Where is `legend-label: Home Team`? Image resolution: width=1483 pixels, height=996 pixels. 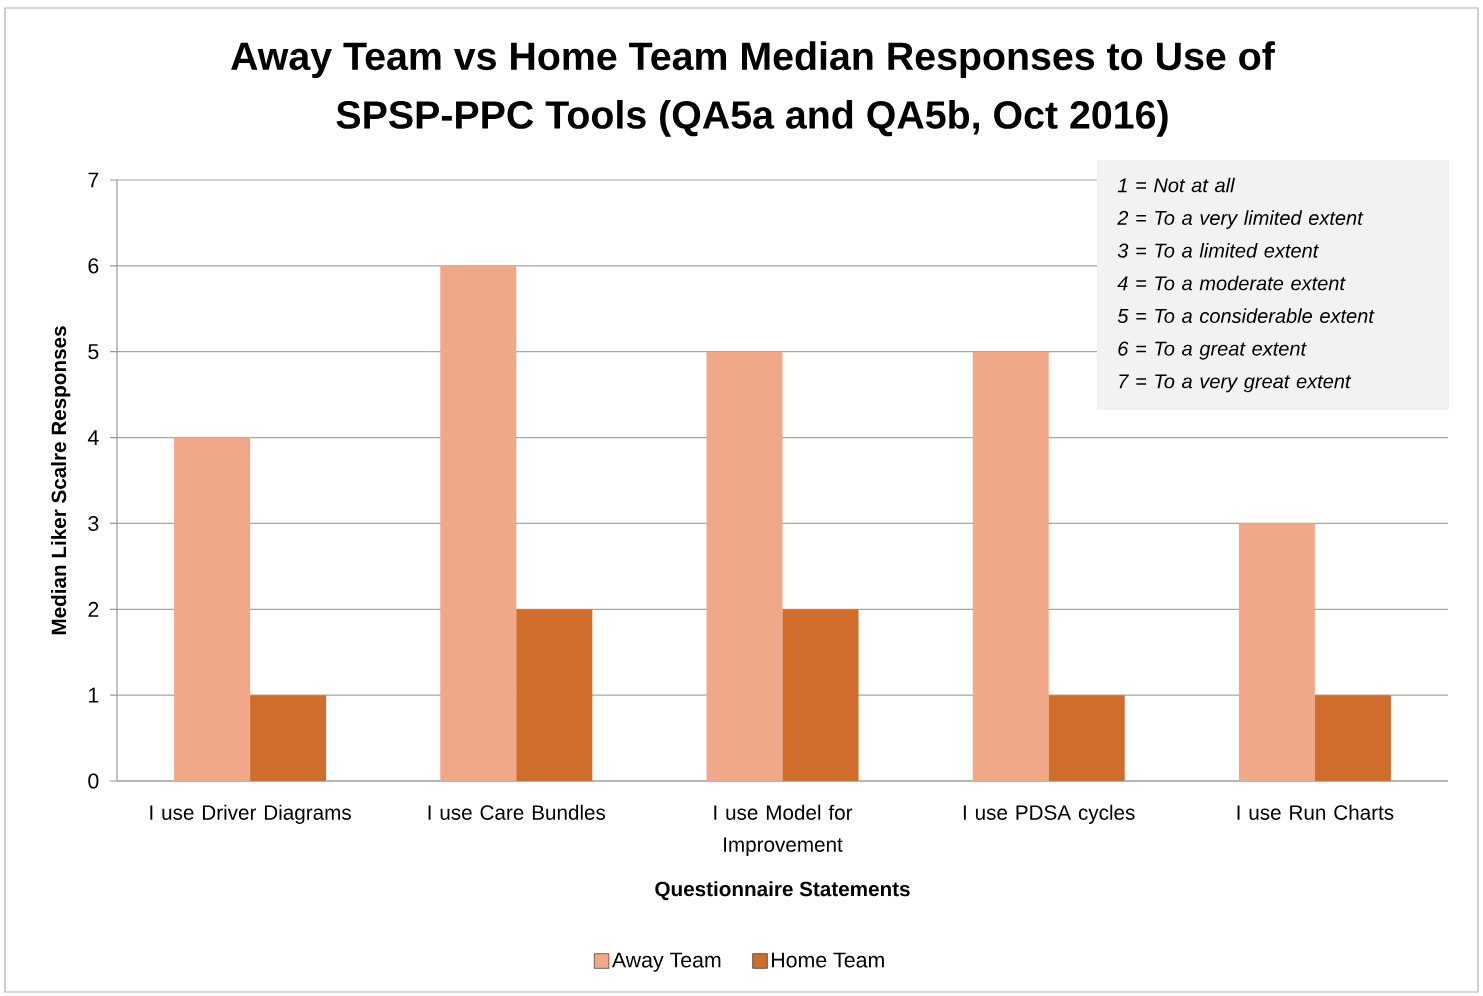
legend-label: Home Team is located at coordinates (828, 960).